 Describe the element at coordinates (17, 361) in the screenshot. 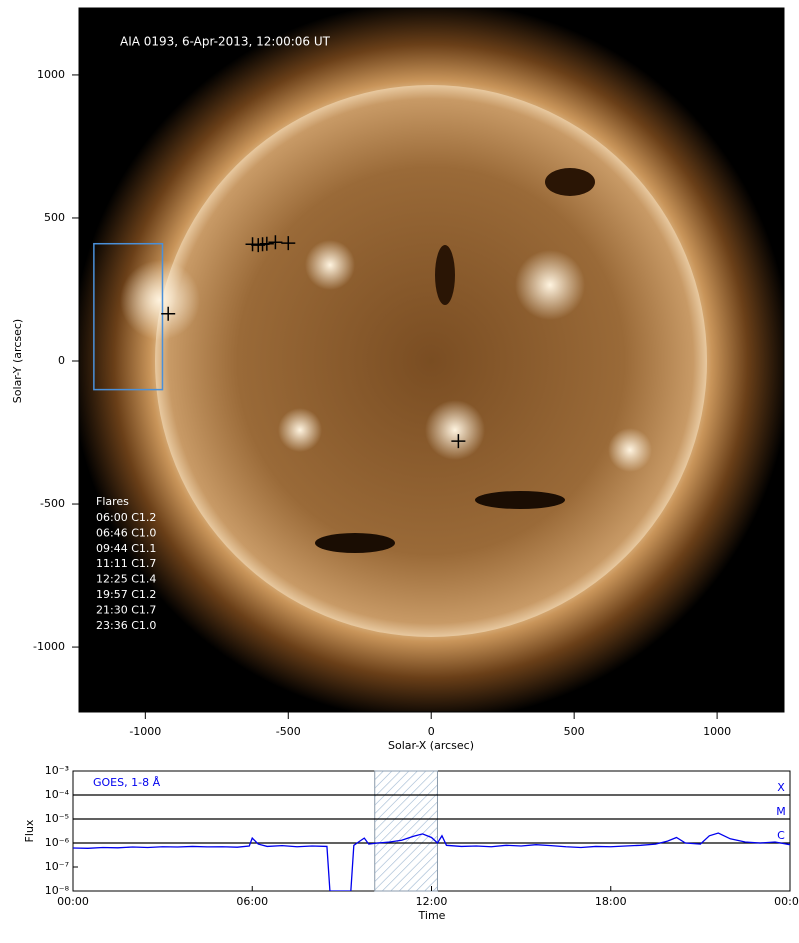

I see `y-axis-label: Solar-Y (arcsec)` at that location.